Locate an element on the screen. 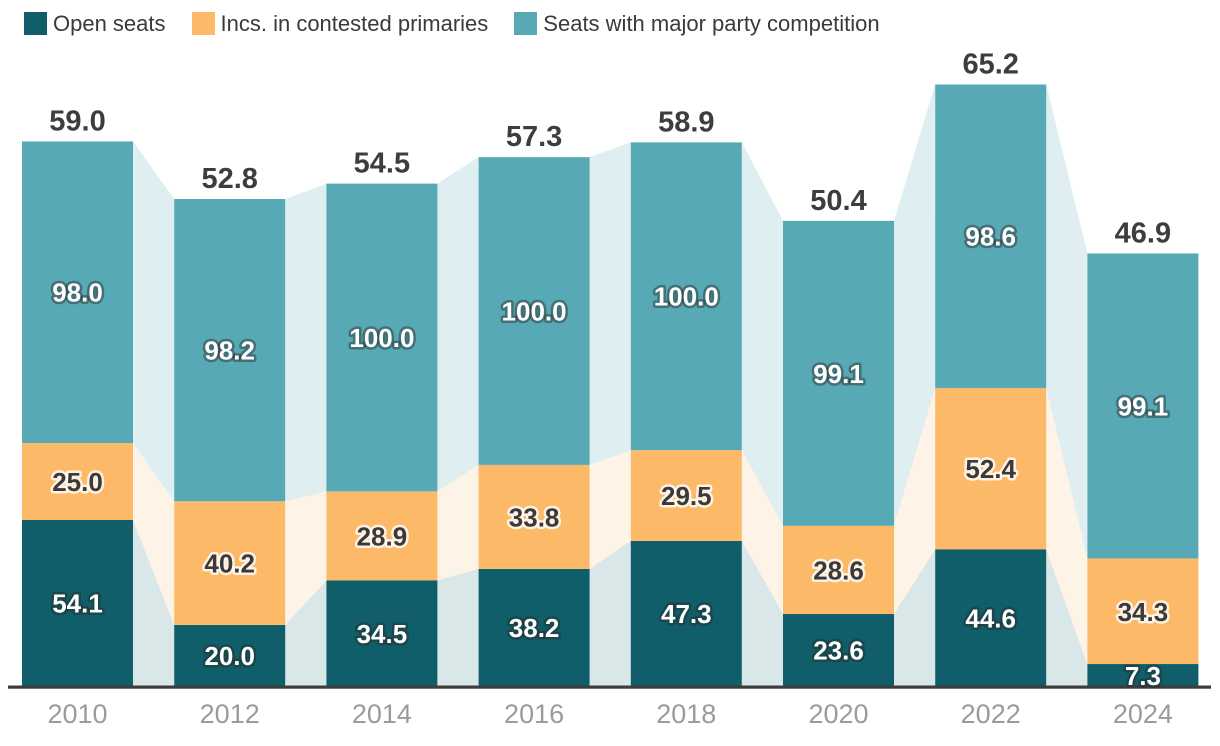 This screenshot has width=1220, height=746. value-label-2014-open-seats: 34.5 is located at coordinates (382, 634).